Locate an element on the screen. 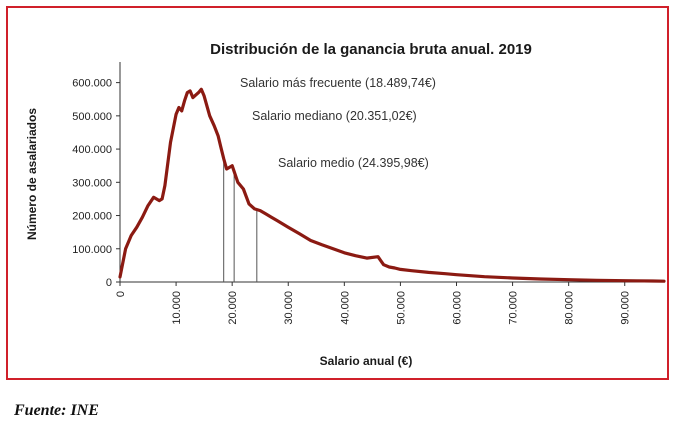 This screenshot has width=679, height=432. x-axis-title: Salario anual (€) is located at coordinates (366, 361).